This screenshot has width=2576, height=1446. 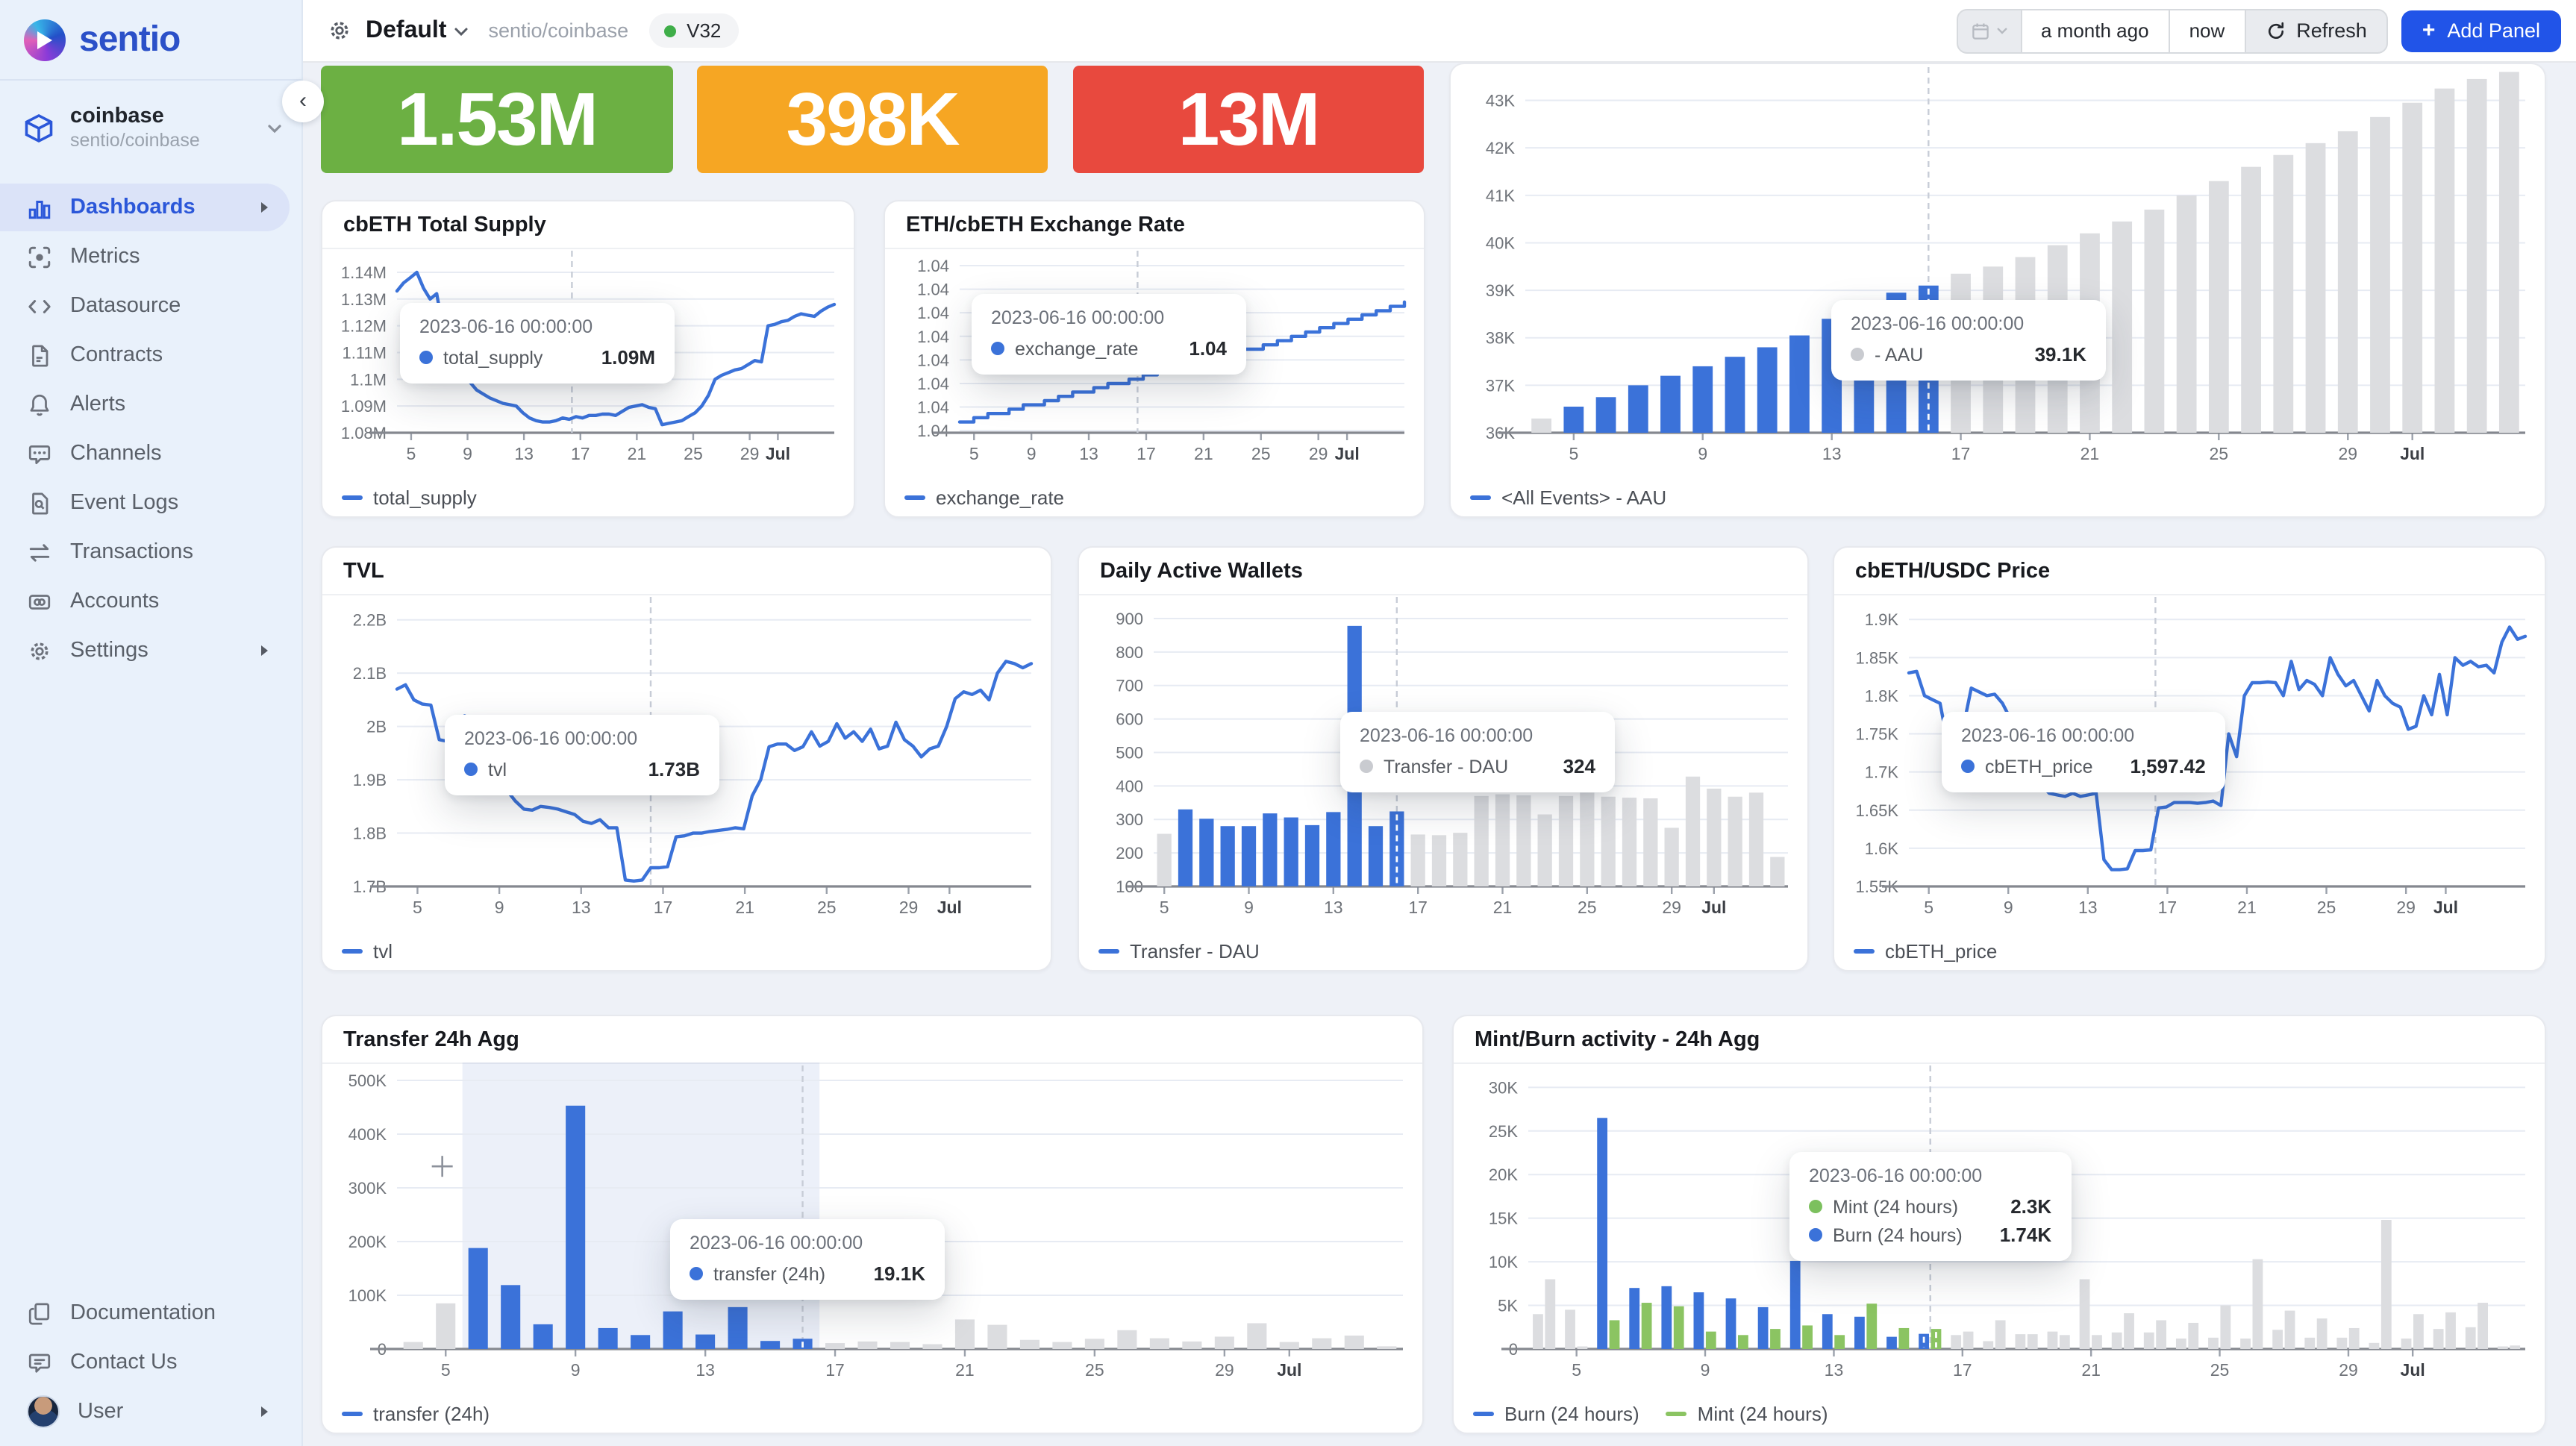 I want to click on svg-text: 13, so click(x=1834, y=1370).